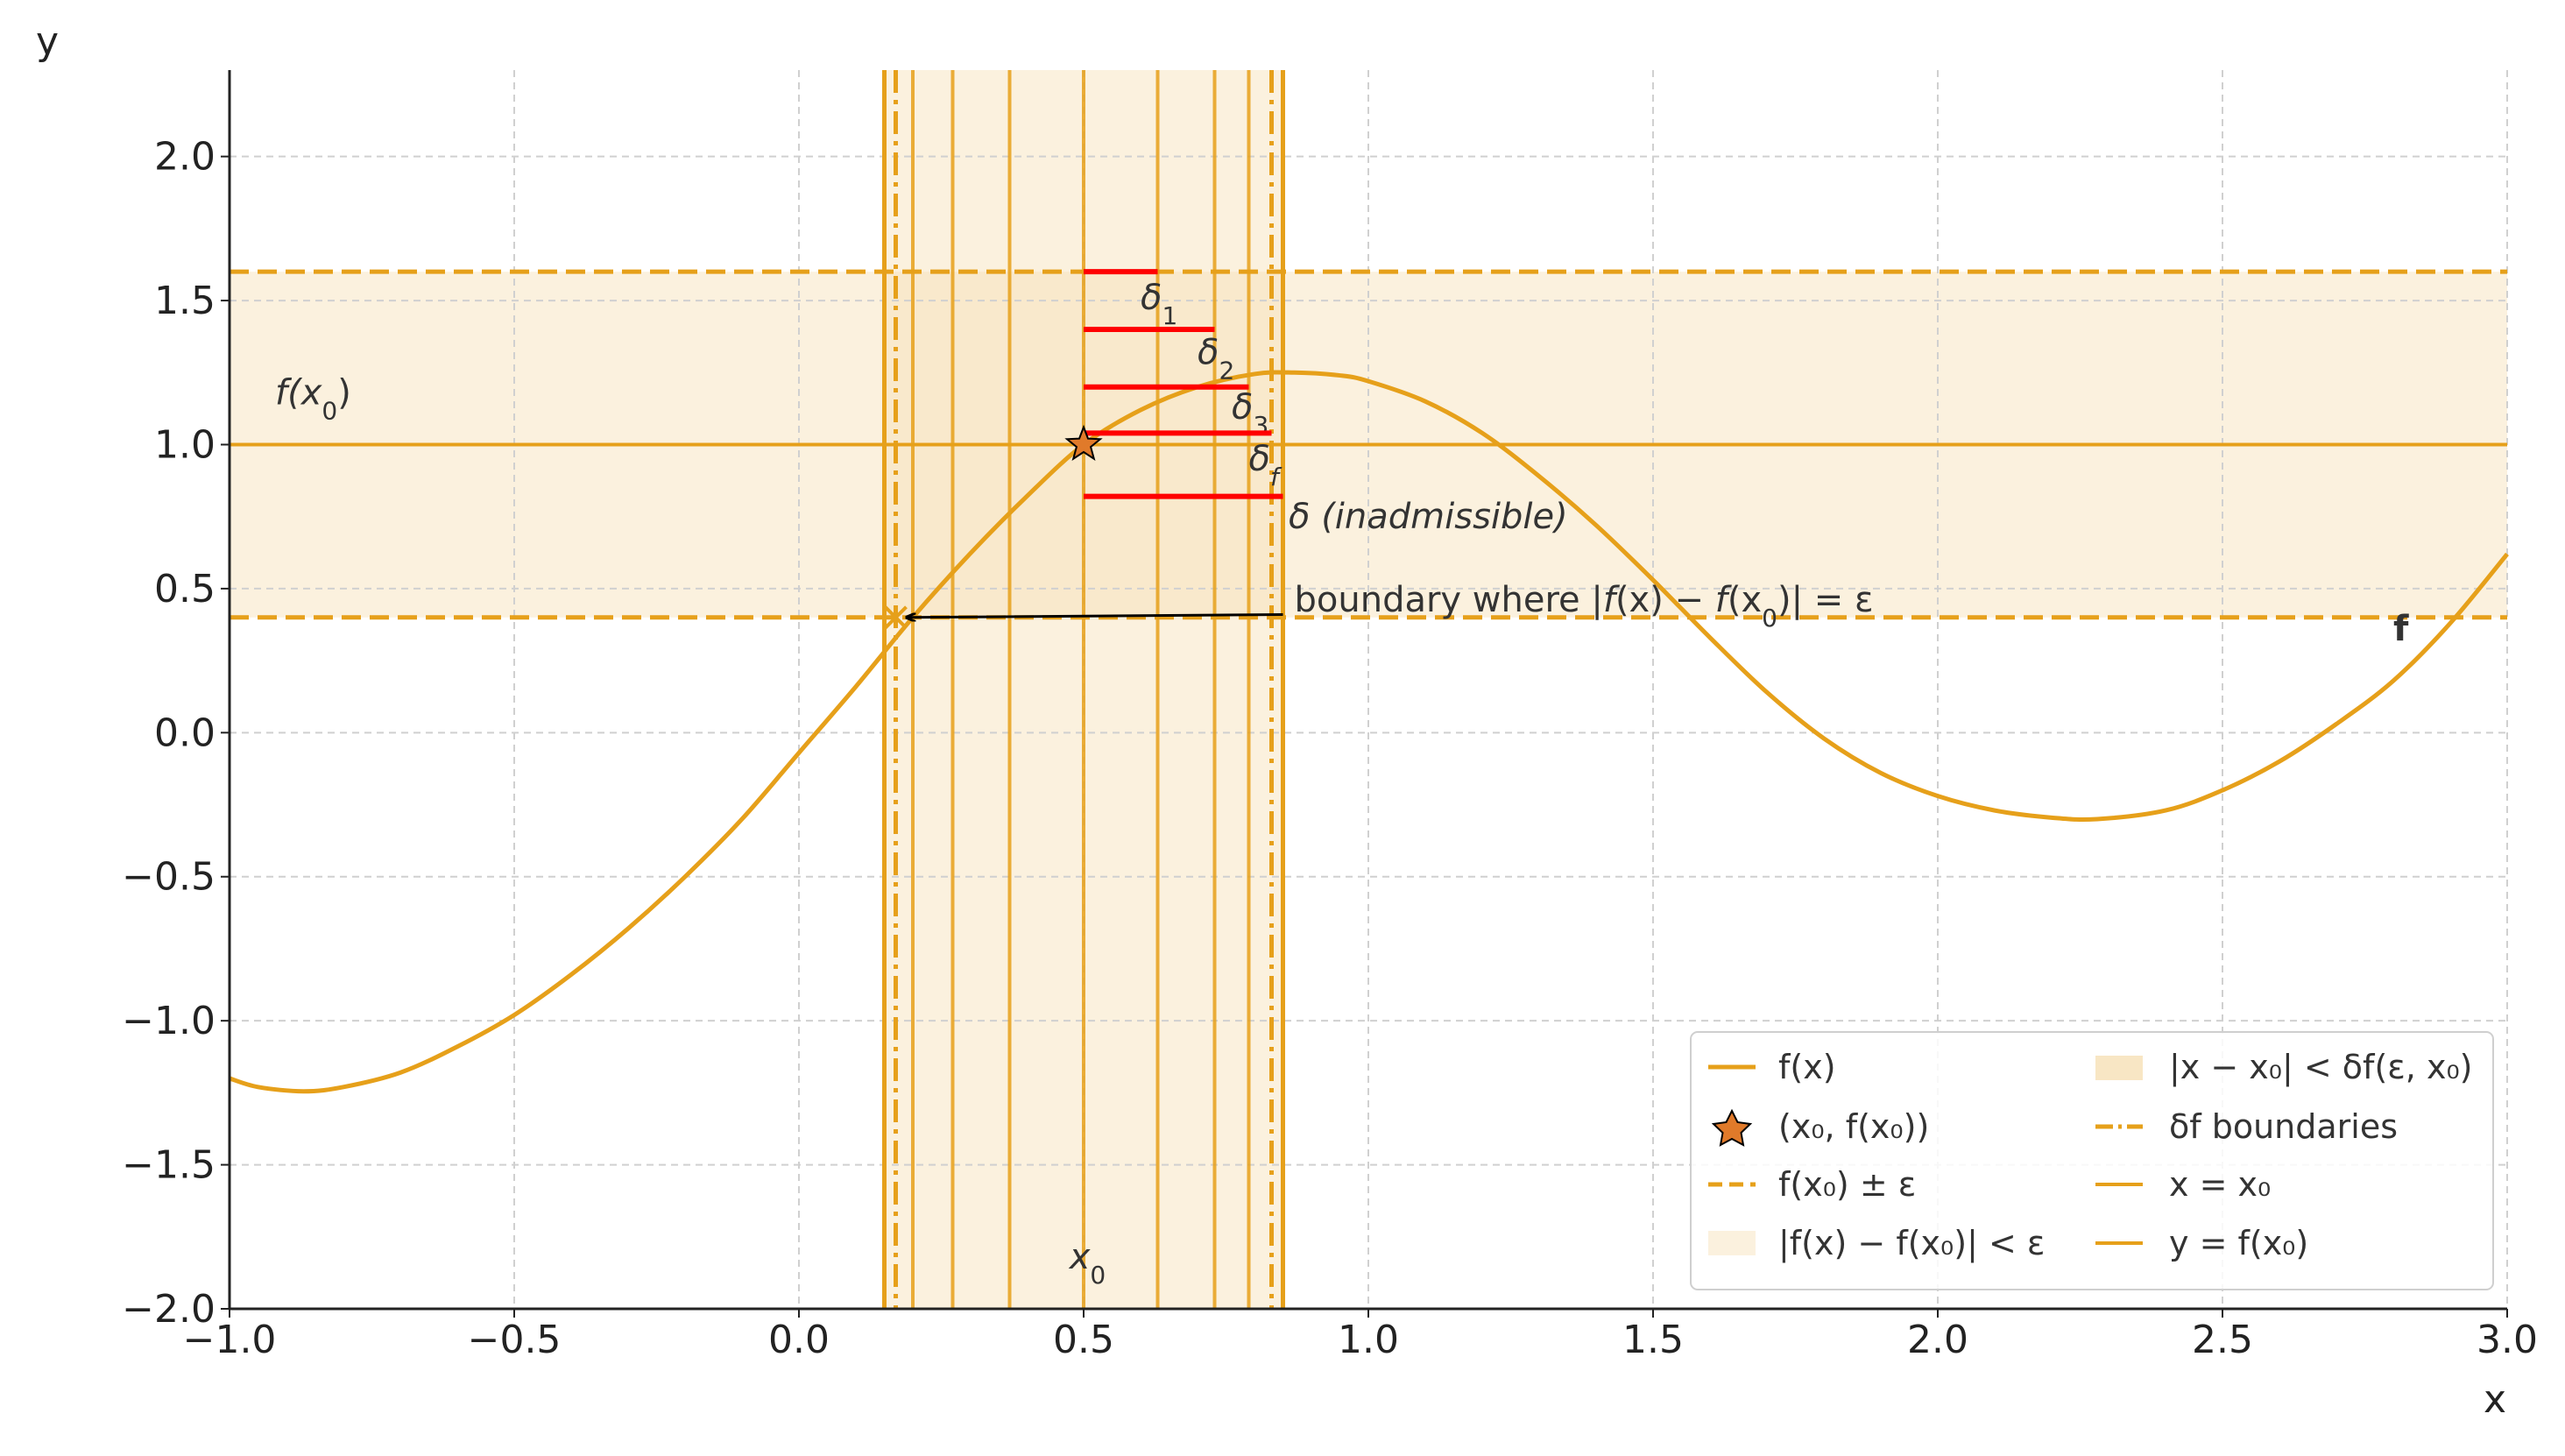 This screenshot has height=1456, width=2565. I want to click on y-tick-label-0: −2.0, so click(169, 1309).